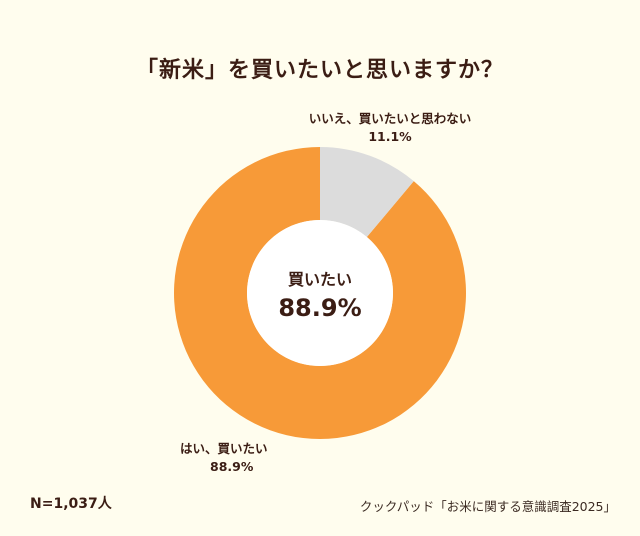 This screenshot has width=640, height=536. Describe the element at coordinates (487, 506) in the screenshot. I see `source-credit: クックパッド「お米に関する意識調査2025」` at that location.